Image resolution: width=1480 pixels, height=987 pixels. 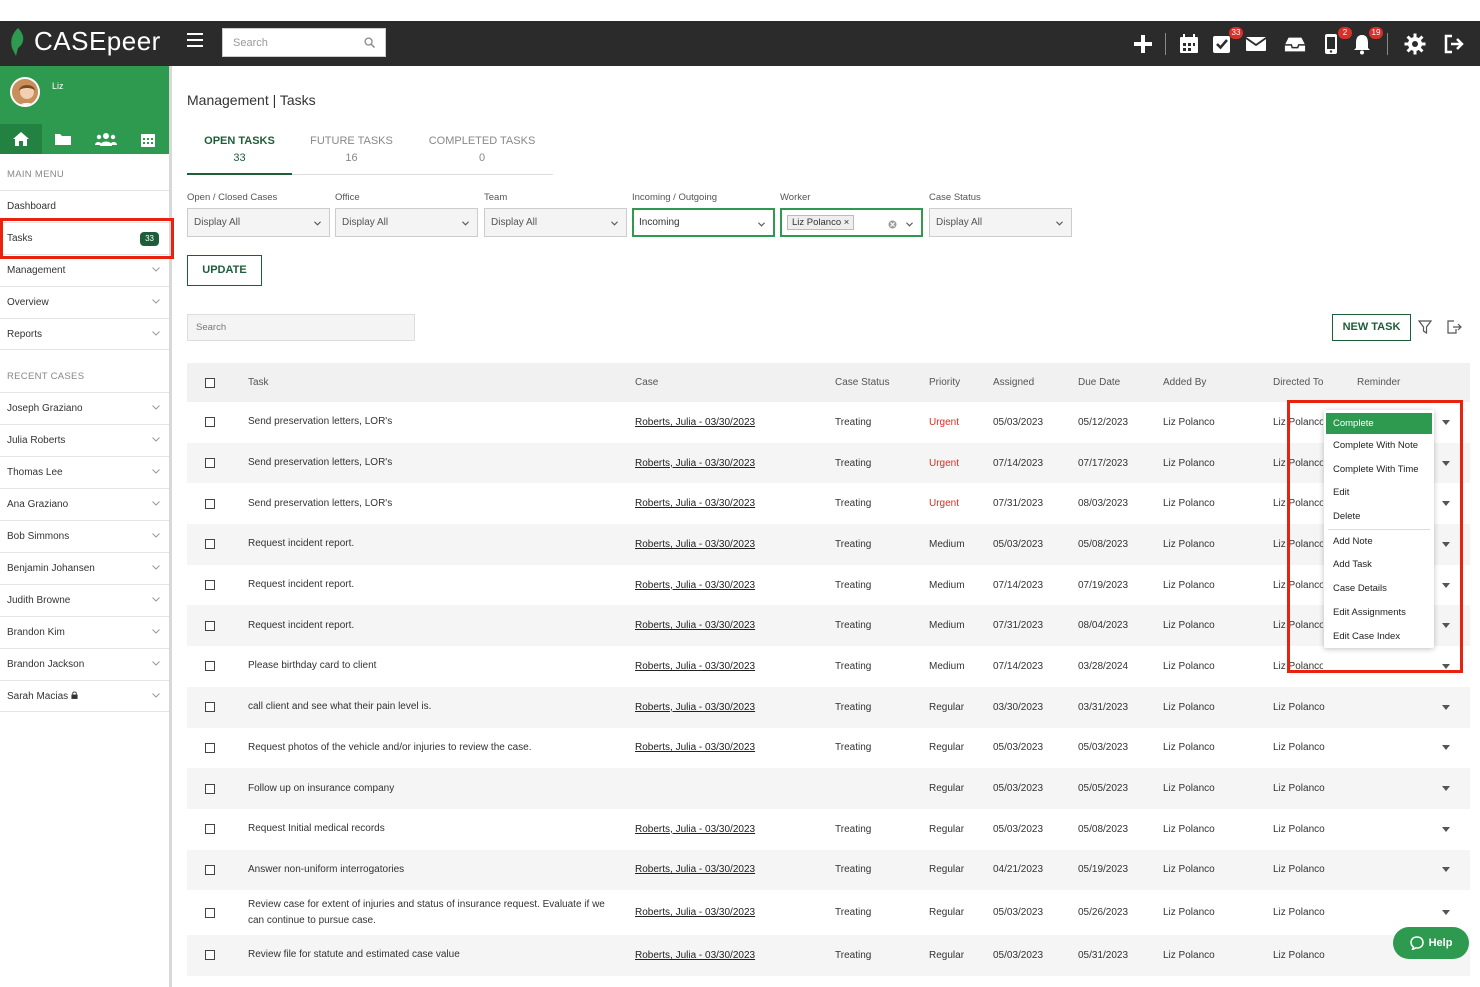 What do you see at coordinates (555, 222) in the screenshot?
I see `team-select: Display All` at bounding box center [555, 222].